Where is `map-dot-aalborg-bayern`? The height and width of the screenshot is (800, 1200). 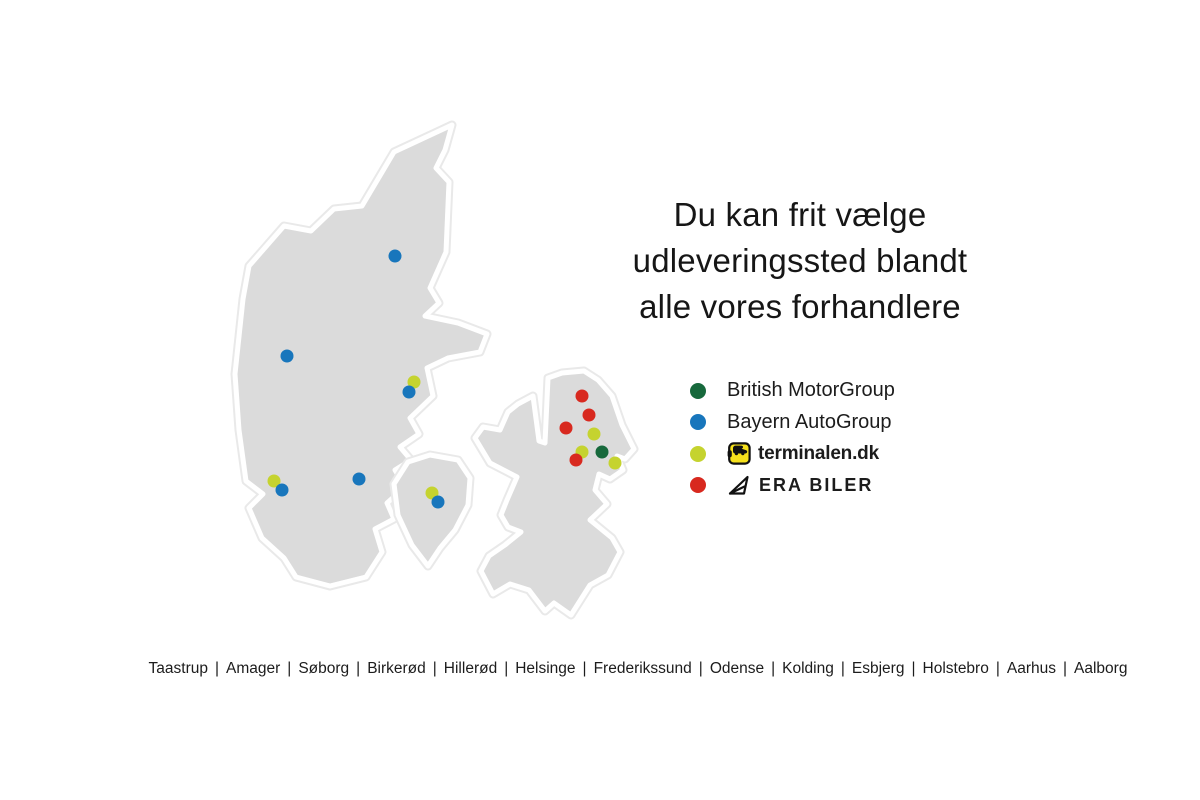 map-dot-aalborg-bayern is located at coordinates (395, 256).